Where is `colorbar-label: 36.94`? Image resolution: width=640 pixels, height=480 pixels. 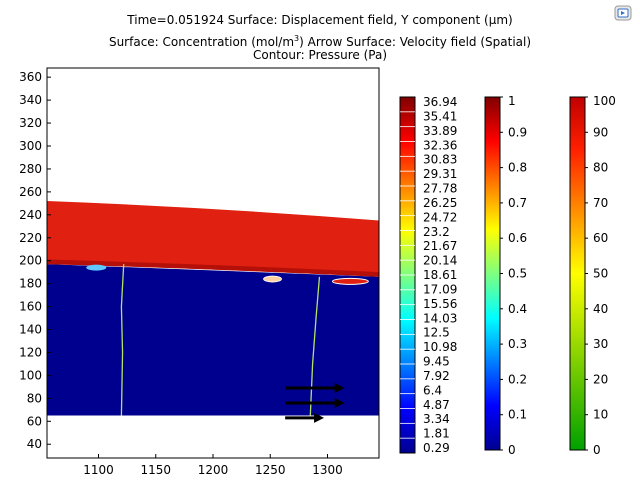 colorbar-label: 36.94 is located at coordinates (440, 102).